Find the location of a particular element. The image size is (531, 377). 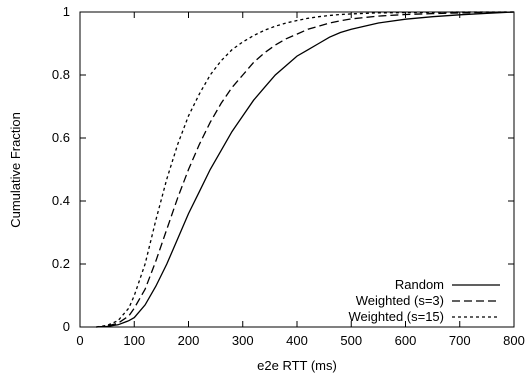

legend-label-weighted-s15: Weighted (s=15) is located at coordinates (396, 316).